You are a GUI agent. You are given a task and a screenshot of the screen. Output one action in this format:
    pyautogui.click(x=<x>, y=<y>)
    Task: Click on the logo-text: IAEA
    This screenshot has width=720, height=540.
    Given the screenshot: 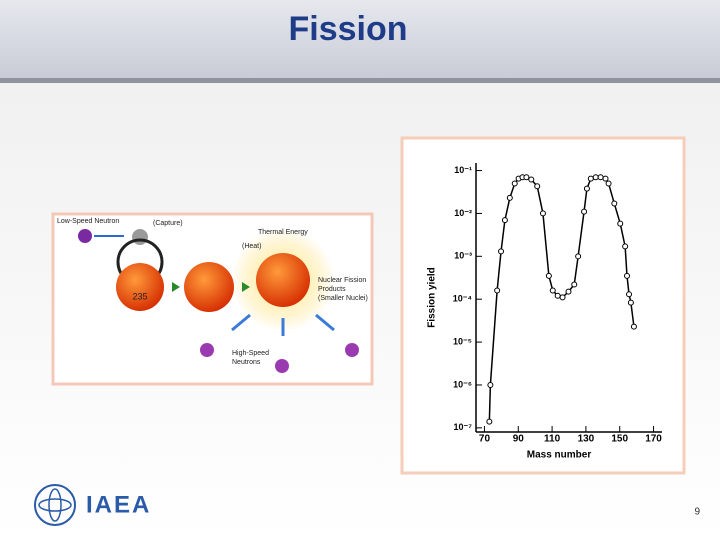 What is the action you would take?
    pyautogui.click(x=118, y=504)
    